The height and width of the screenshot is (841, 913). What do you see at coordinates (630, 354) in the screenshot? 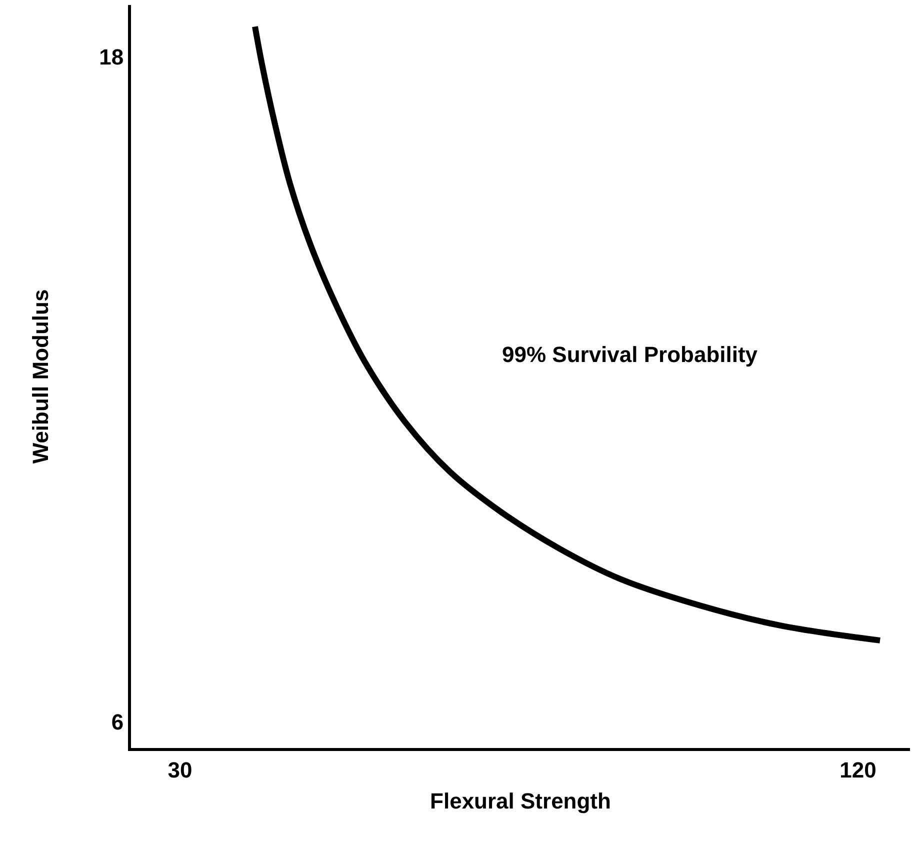
I see `annotation: 99% Survival Probability` at bounding box center [630, 354].